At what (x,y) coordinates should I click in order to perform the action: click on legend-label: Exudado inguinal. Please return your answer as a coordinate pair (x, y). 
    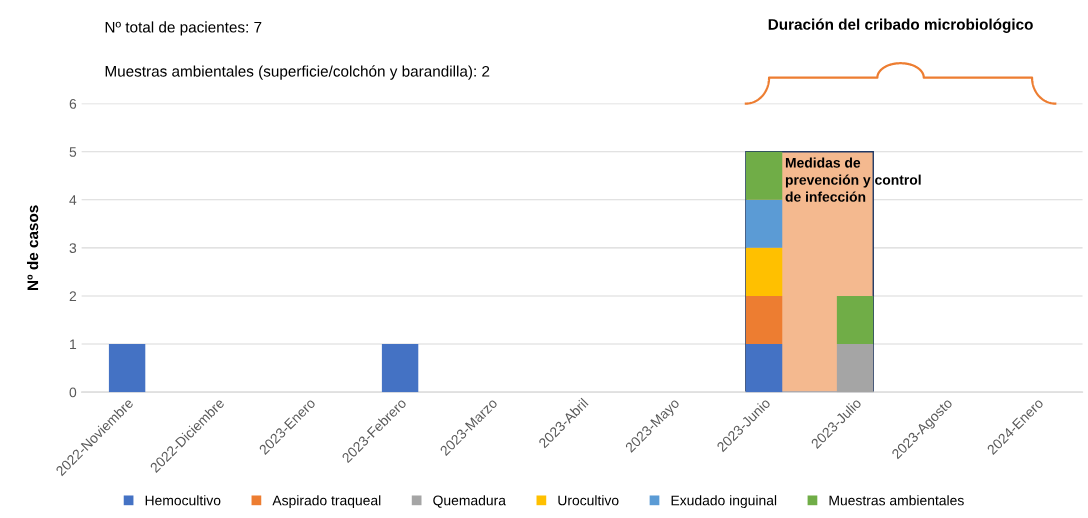
    Looking at the image, I should click on (724, 502).